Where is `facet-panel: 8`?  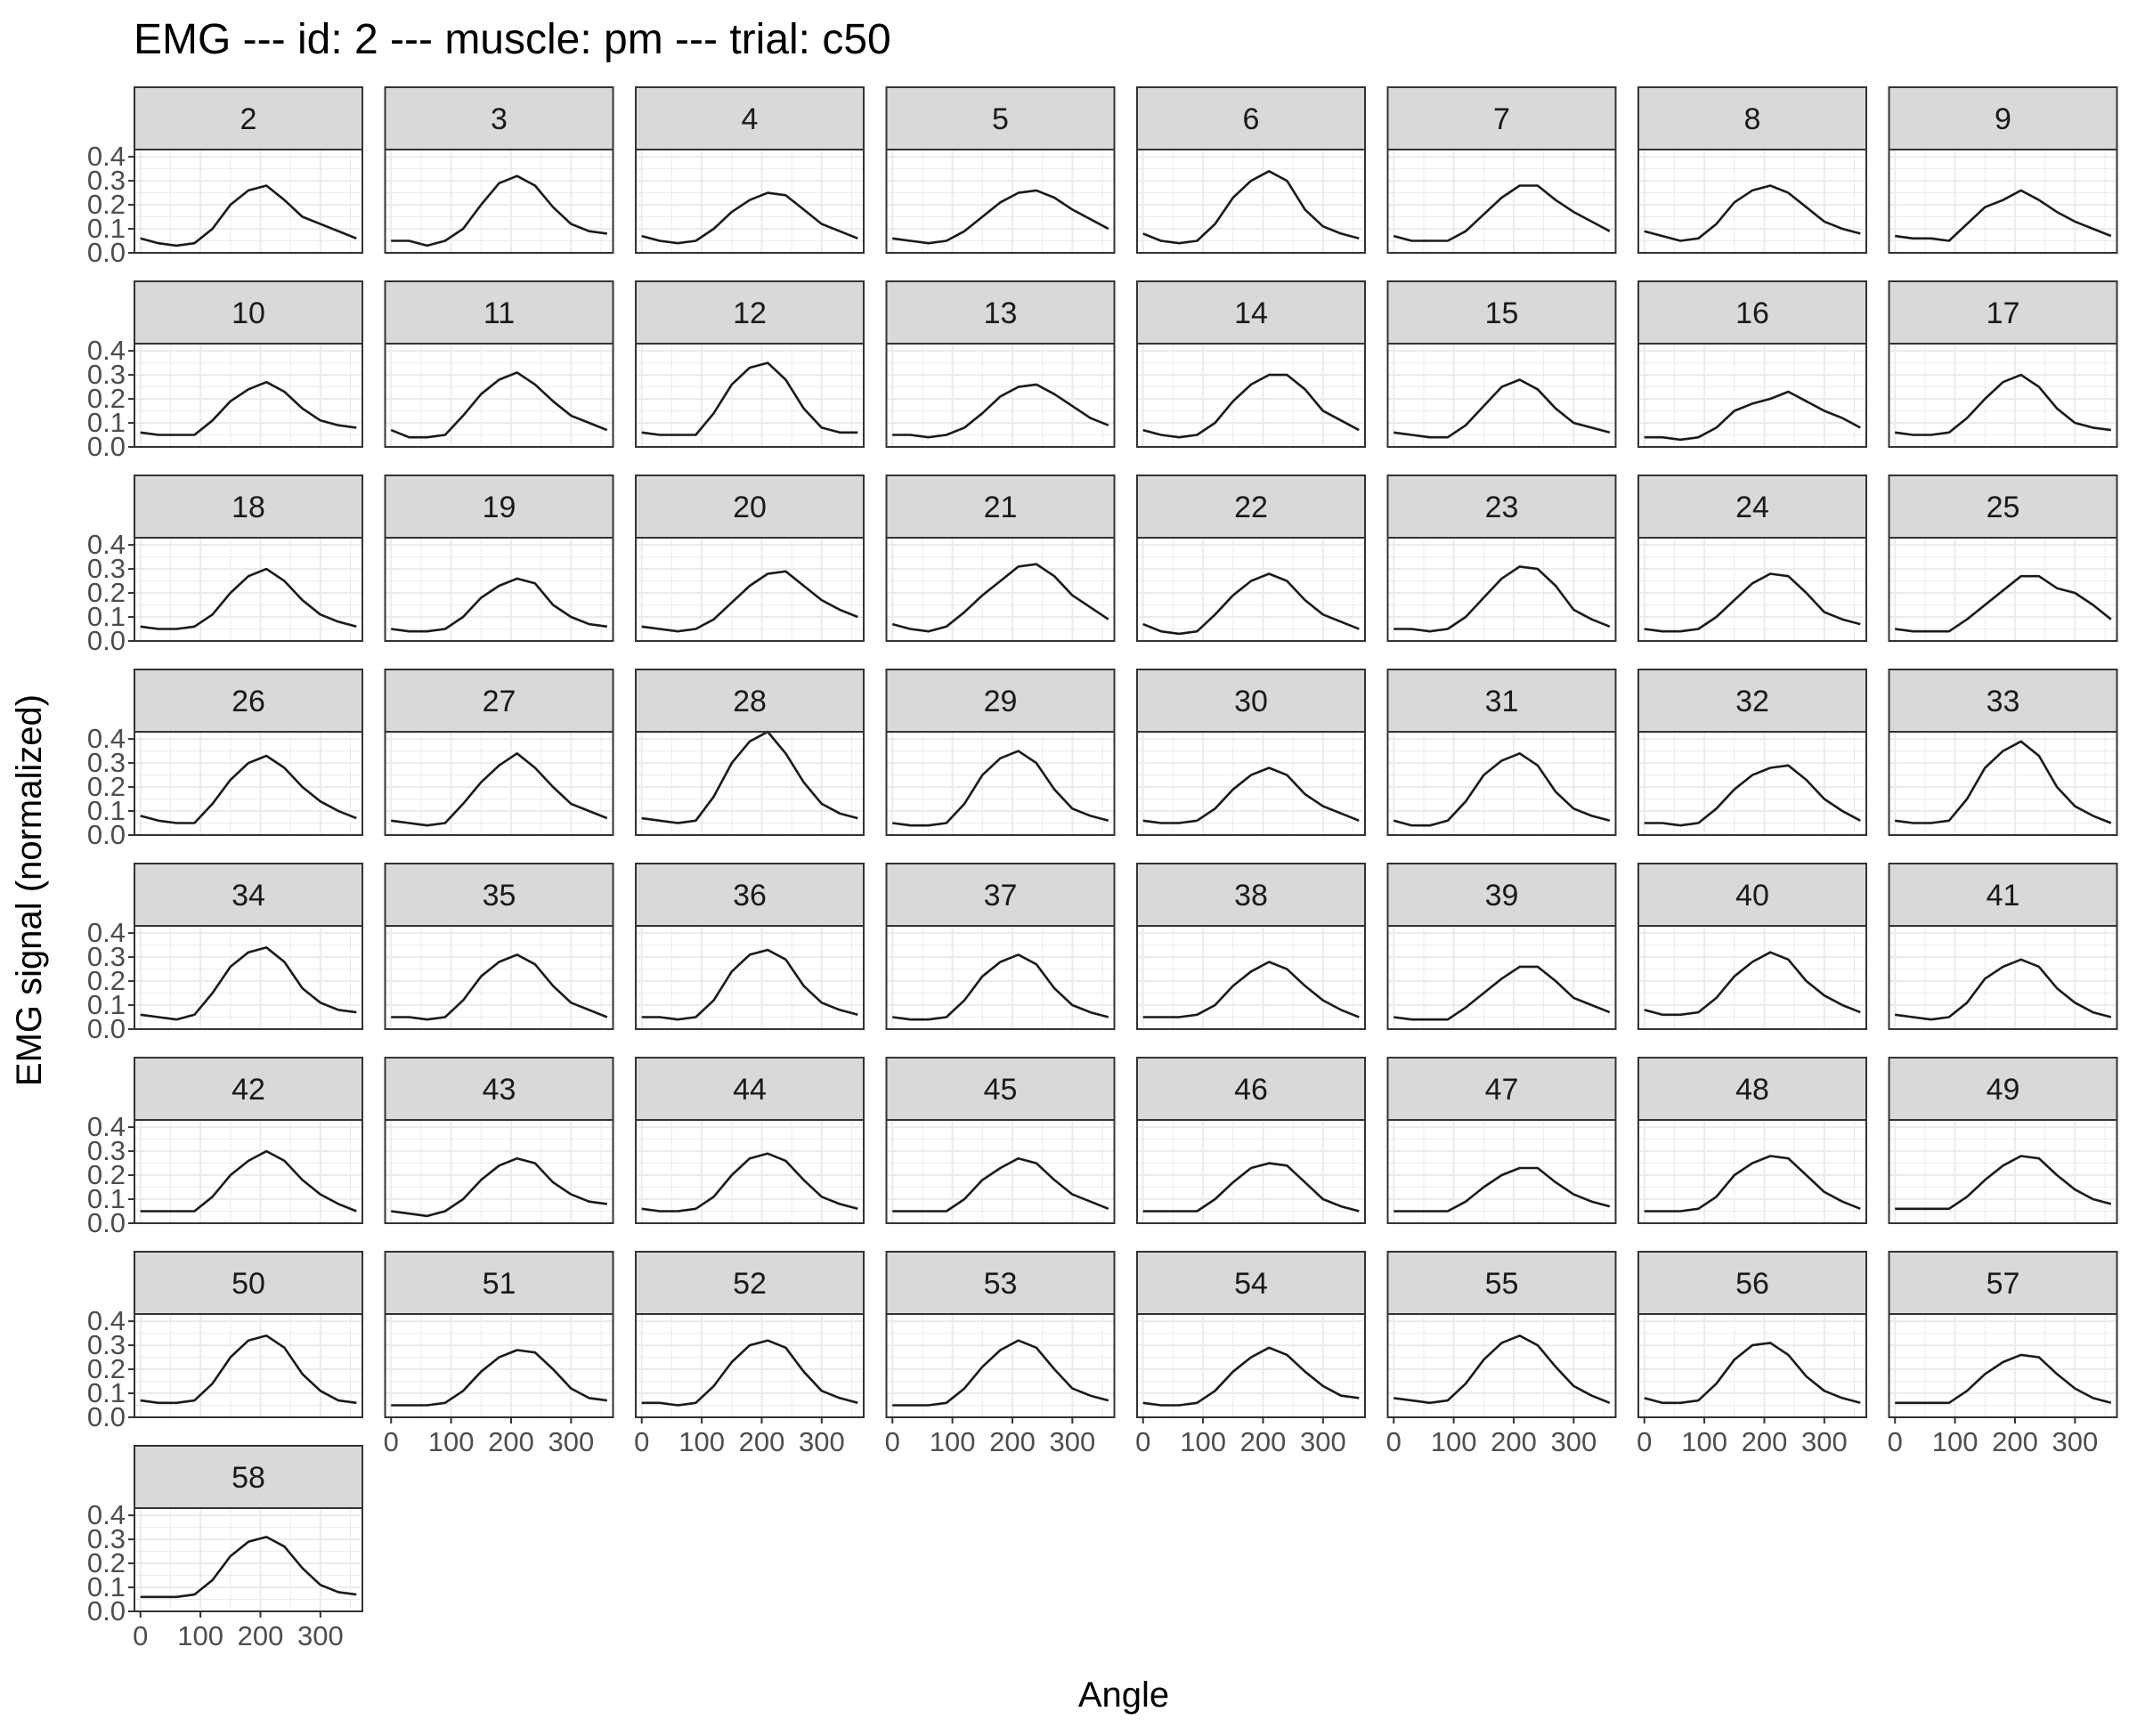
facet-panel: 8 is located at coordinates (1752, 170).